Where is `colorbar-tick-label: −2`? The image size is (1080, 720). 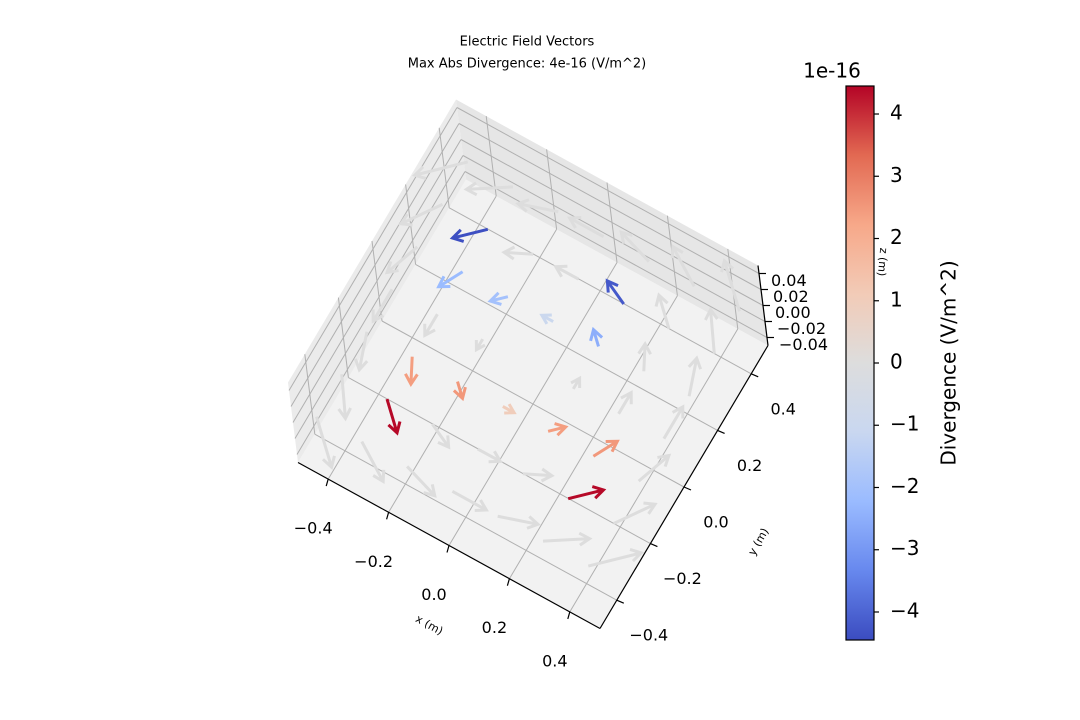 colorbar-tick-label: −2 is located at coordinates (904, 486).